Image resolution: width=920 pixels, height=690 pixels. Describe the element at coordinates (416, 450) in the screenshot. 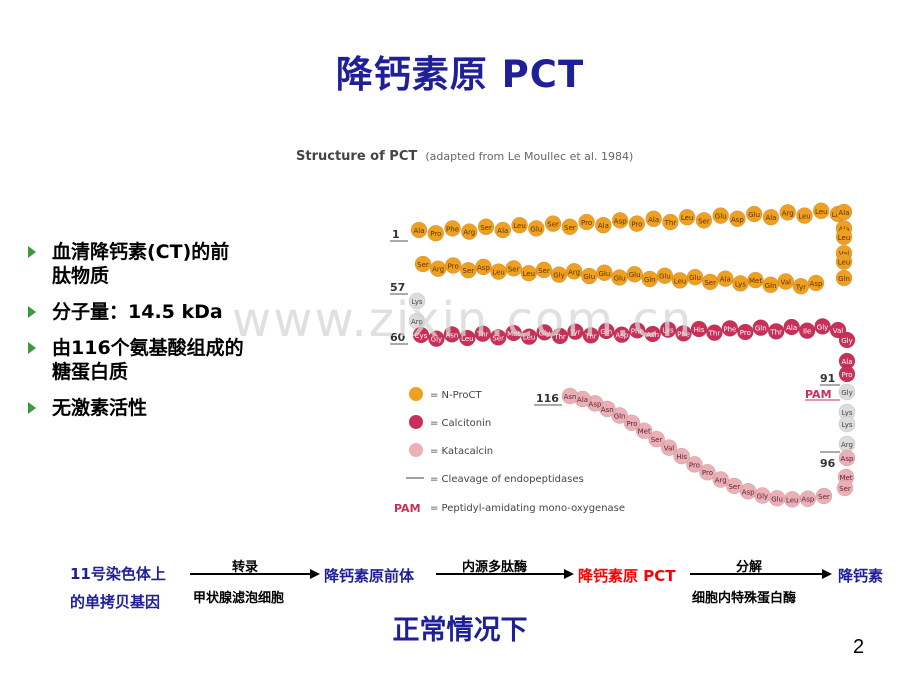

I see `legend-katacalcin-swatch` at that location.